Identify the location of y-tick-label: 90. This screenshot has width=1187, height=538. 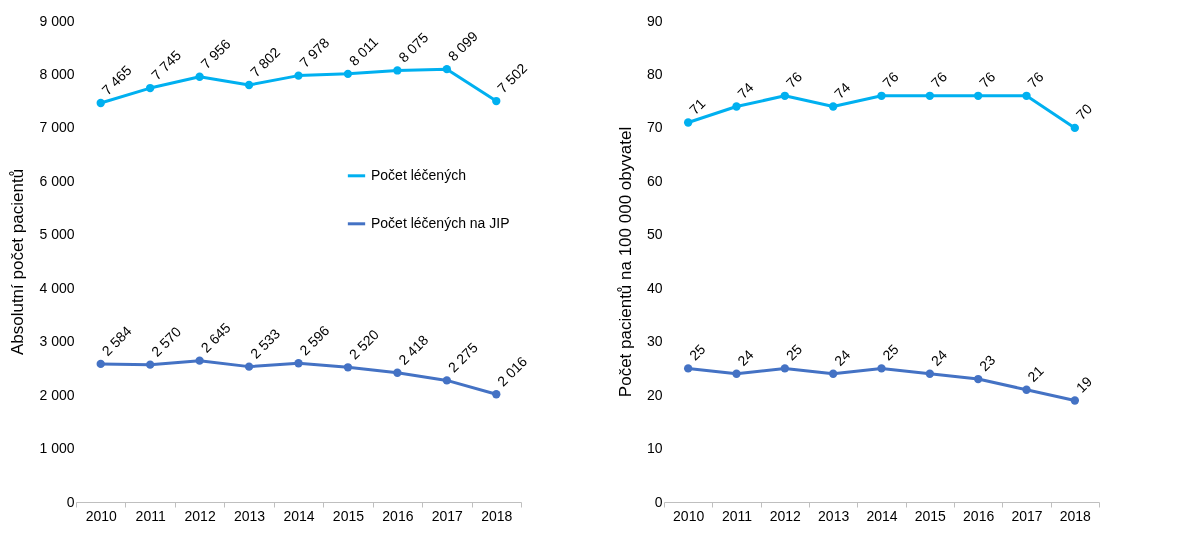
(654, 20).